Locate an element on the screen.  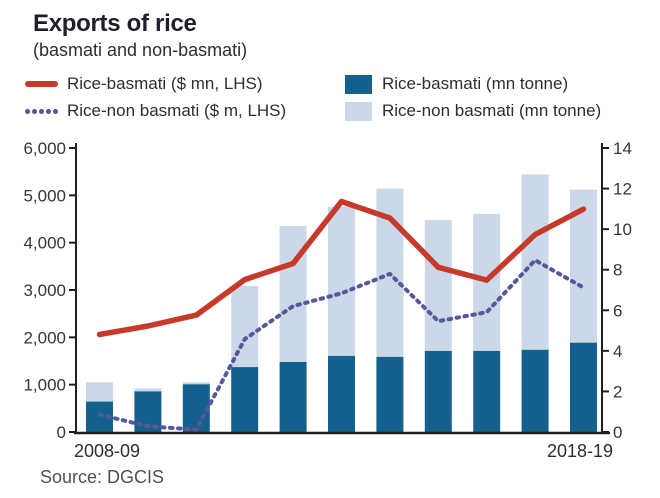
legend-item-nonbasmati-tonnes: Rice-non basmati (mn tonne) is located at coordinates (473, 111).